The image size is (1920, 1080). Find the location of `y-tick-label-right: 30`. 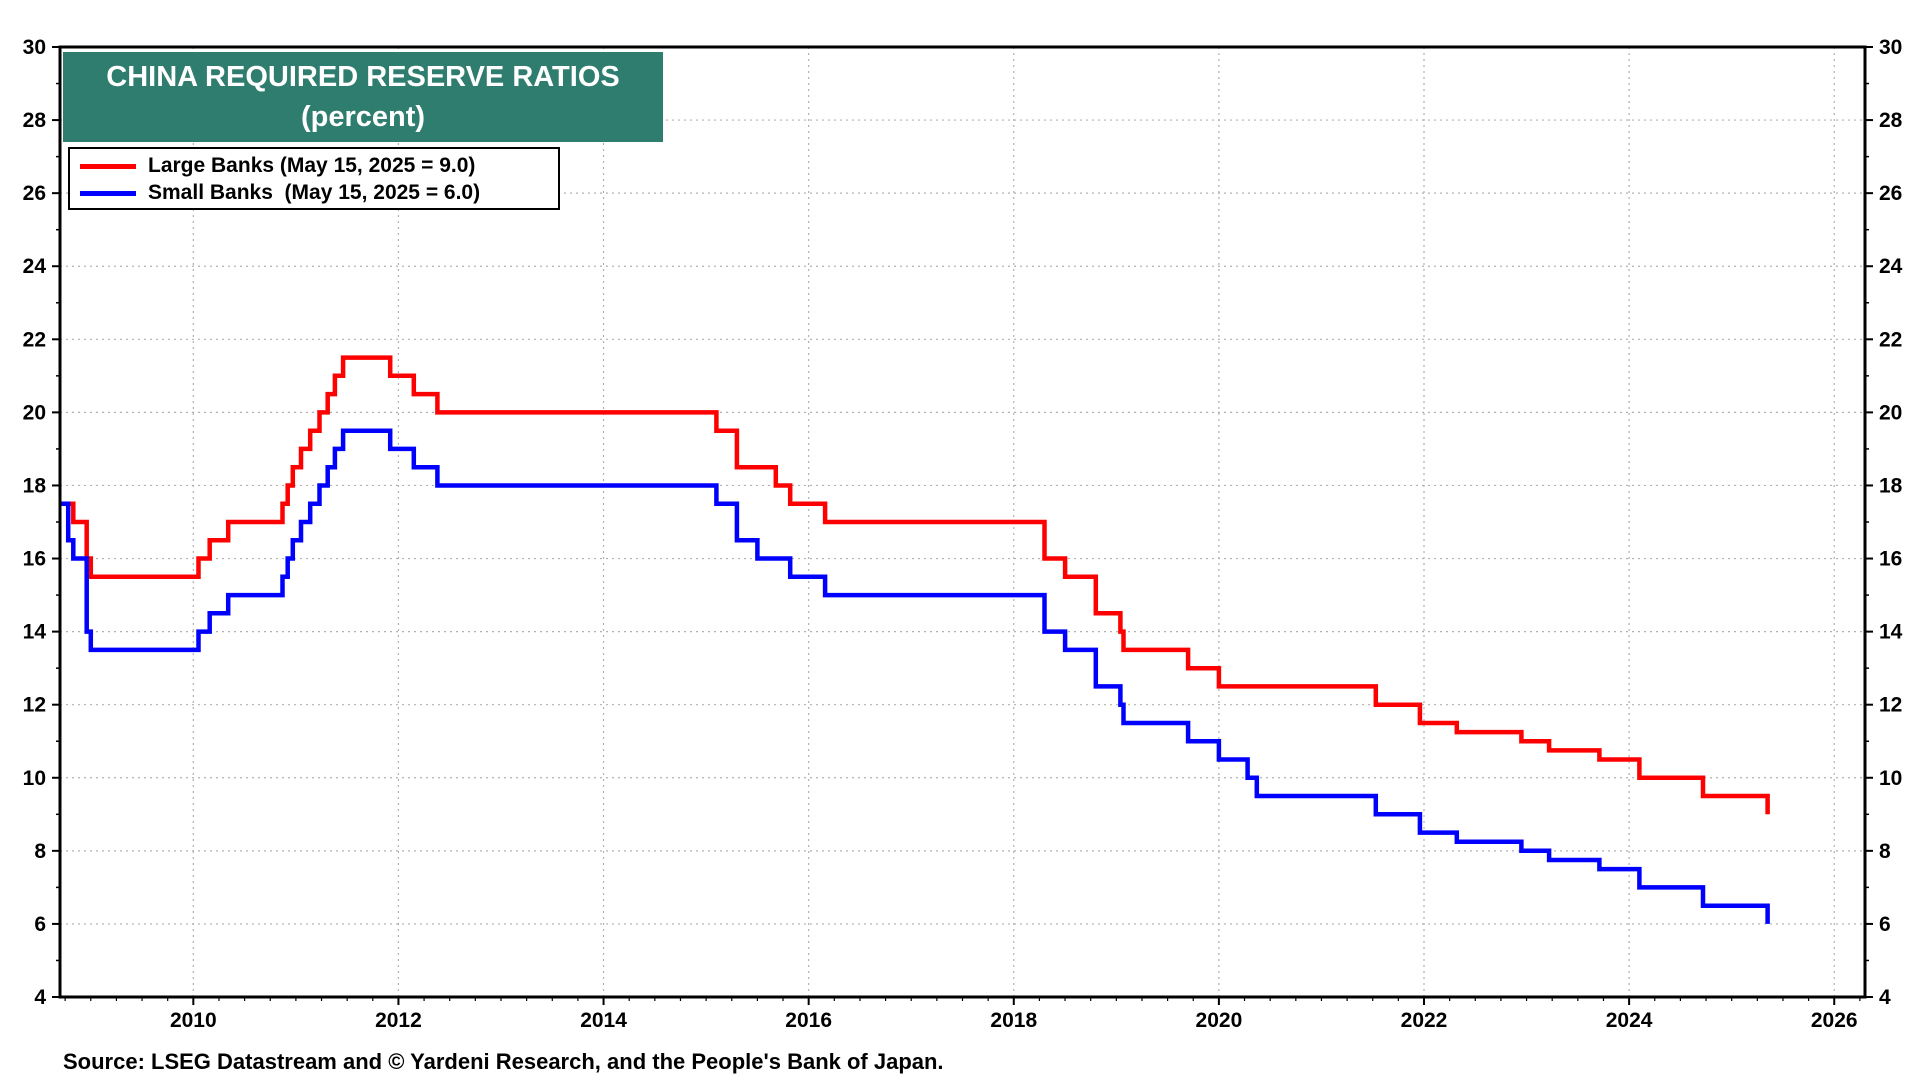

y-tick-label-right: 30 is located at coordinates (1890, 47).